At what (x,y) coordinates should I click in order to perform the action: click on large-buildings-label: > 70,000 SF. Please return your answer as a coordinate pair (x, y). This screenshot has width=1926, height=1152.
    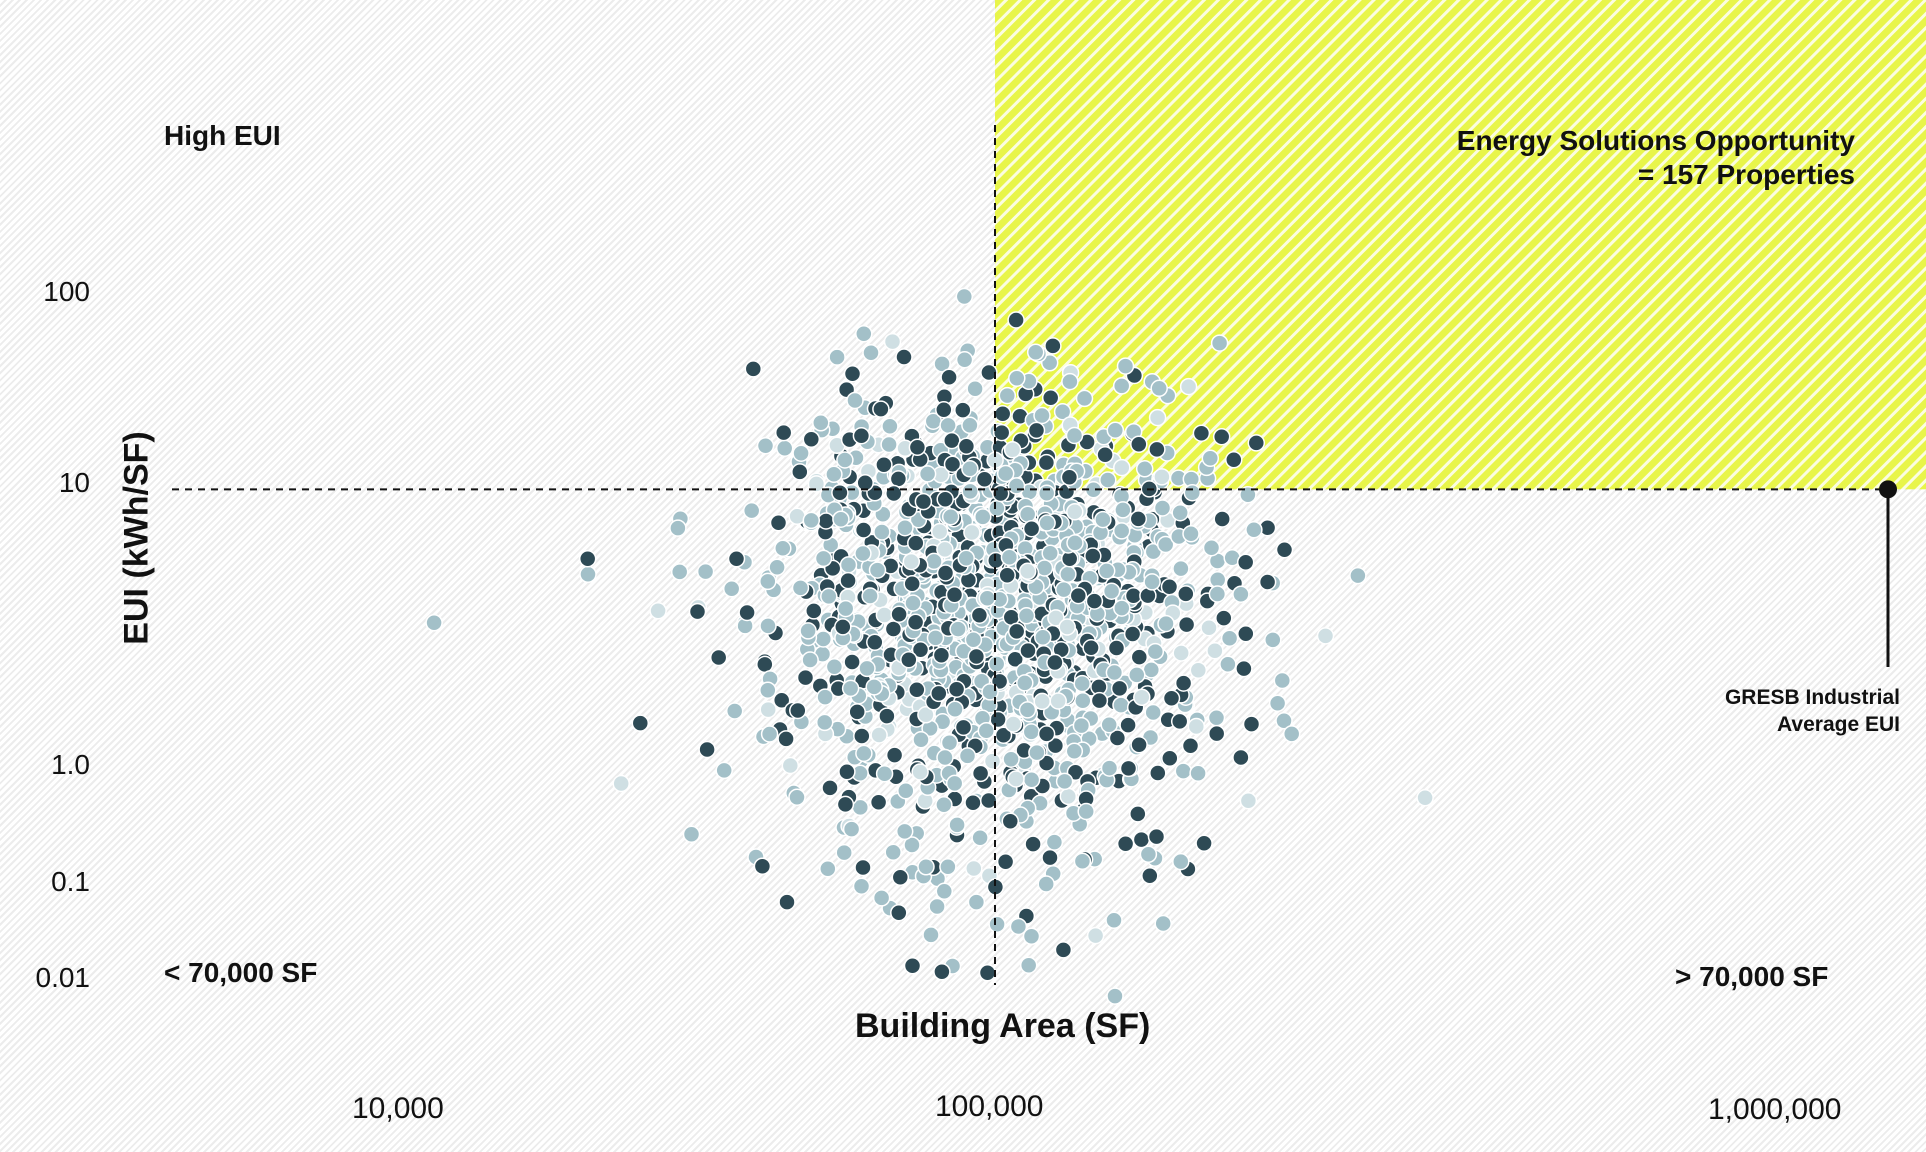
    Looking at the image, I should click on (1752, 976).